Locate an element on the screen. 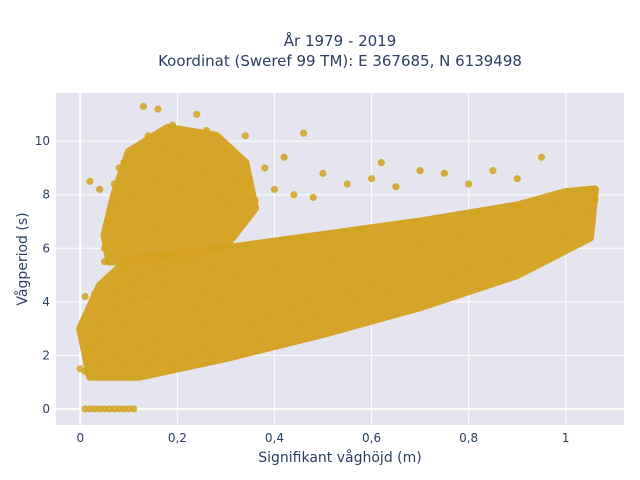 Image resolution: width=640 pixels, height=480 pixels. x-axis-ticks: 0 0,2 0,4 0,6 0,8 1 is located at coordinates (322, 438).